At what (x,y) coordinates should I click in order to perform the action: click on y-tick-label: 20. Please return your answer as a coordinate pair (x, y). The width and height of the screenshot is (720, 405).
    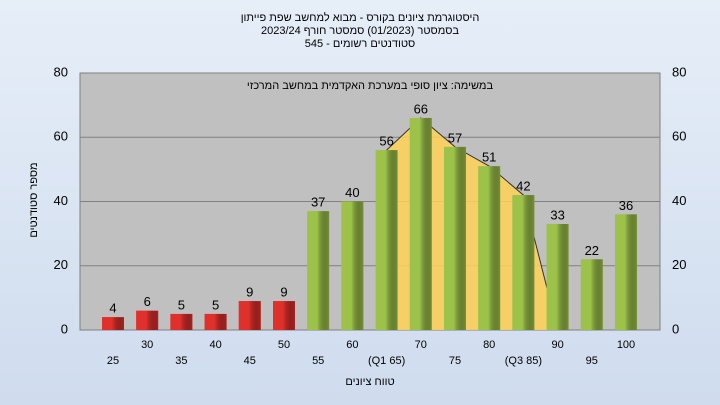
    Looking at the image, I should click on (61, 264).